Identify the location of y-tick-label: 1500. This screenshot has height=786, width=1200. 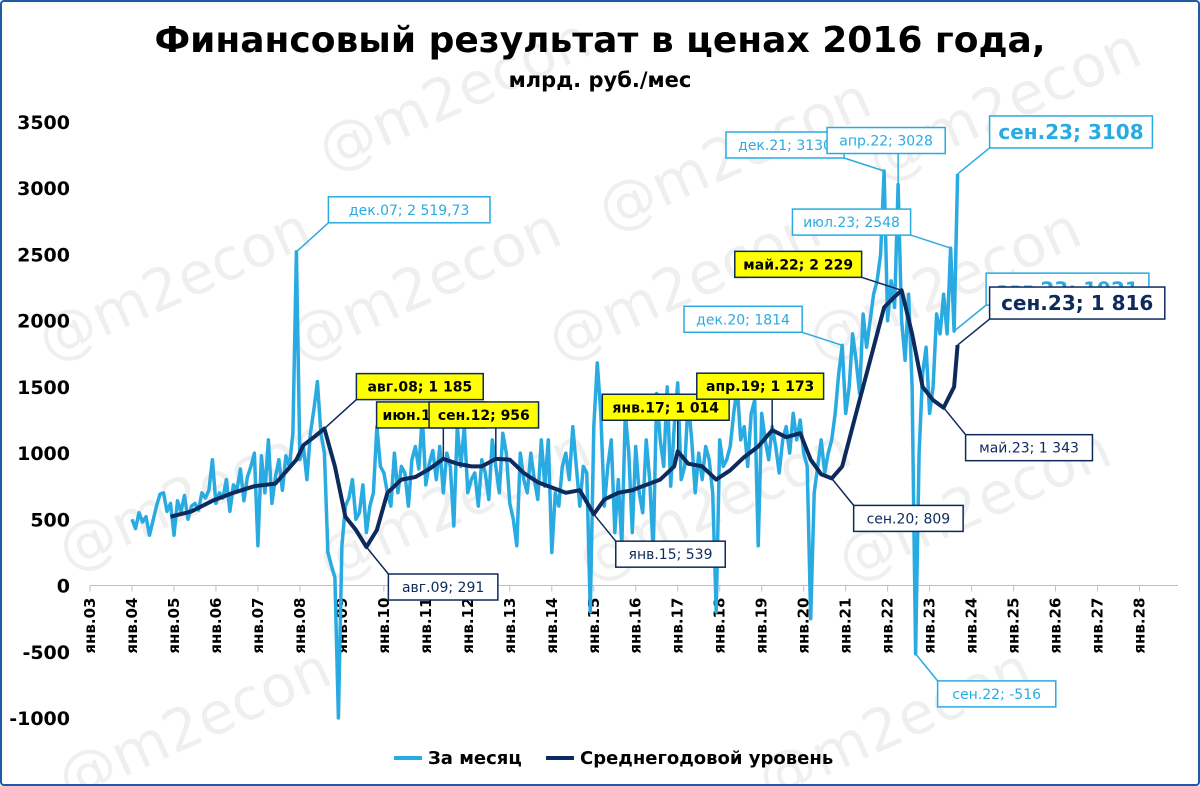
(43, 388).